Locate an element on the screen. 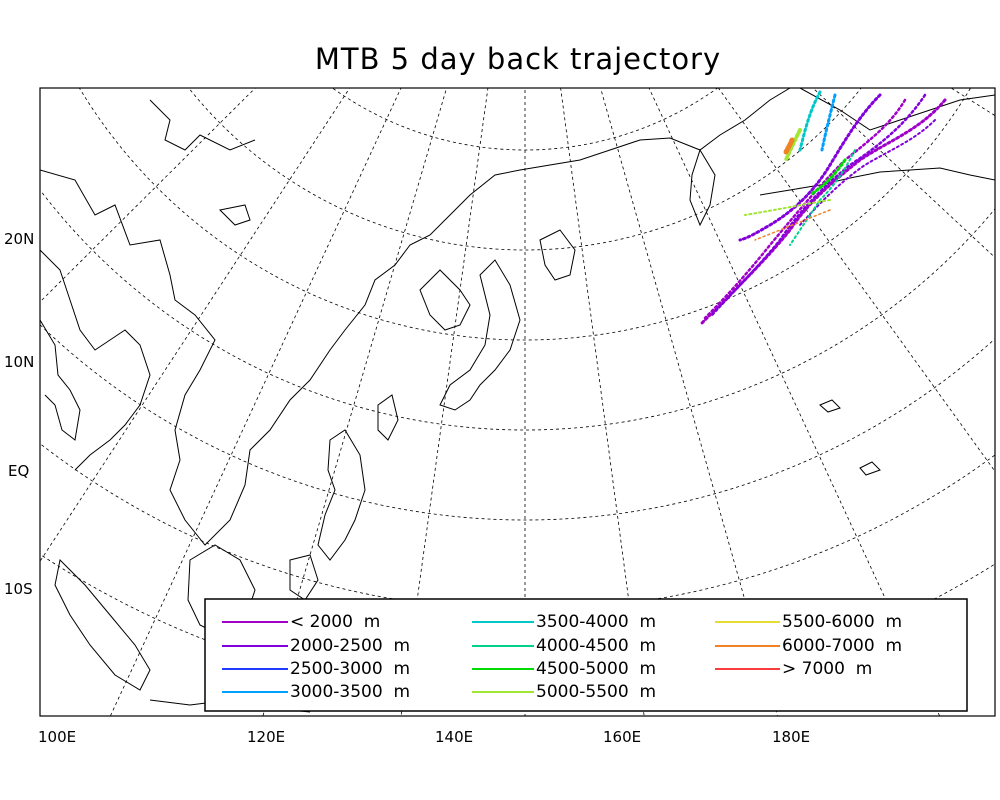 This screenshot has height=800, width=1000. lon-label: 100E is located at coordinates (57, 737).